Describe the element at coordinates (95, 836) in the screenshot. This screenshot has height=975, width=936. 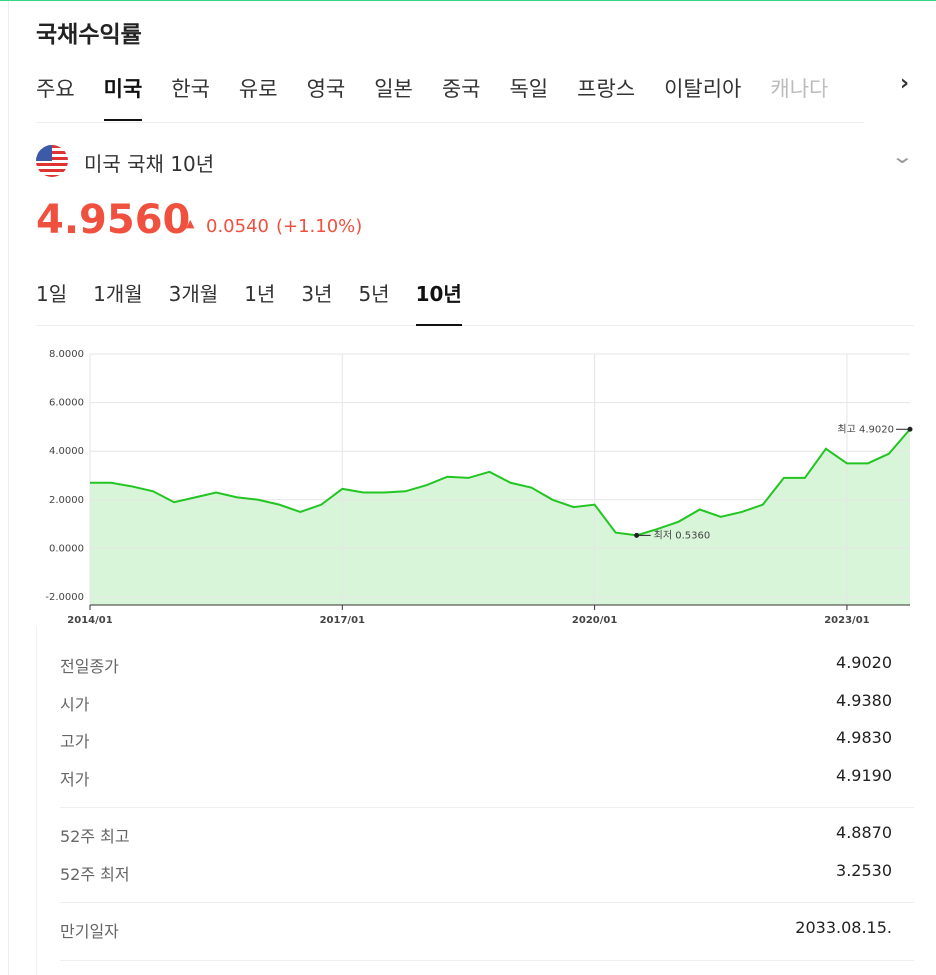
I see `stat-label: 52주 최고` at that location.